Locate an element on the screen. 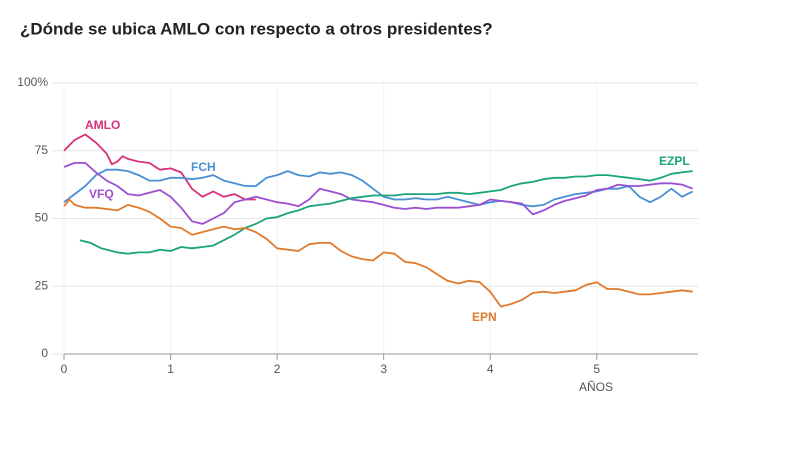 The image size is (804, 450). y-tick-label: 25 is located at coordinates (42, 285).